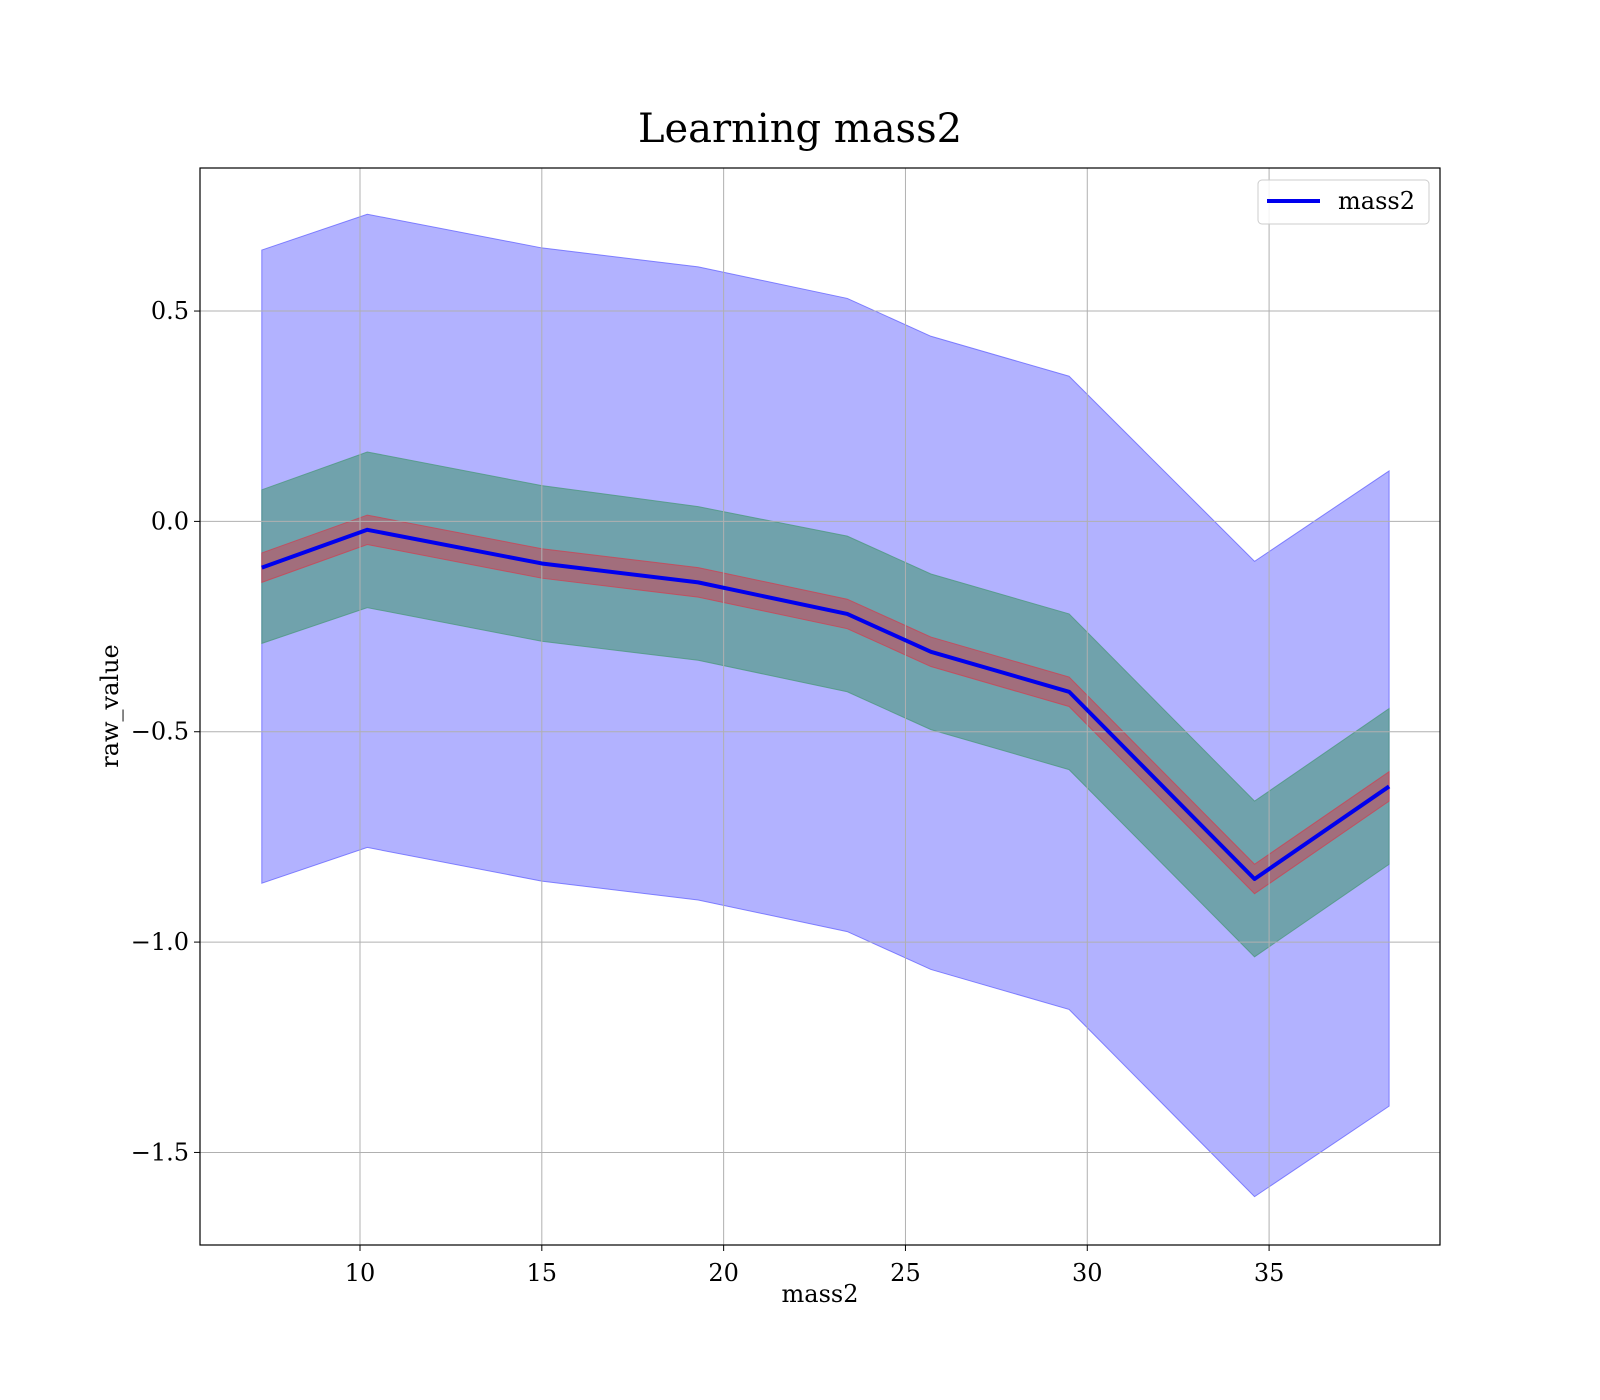  I want to click on y-axis-label: raw_value, so click(110, 706).